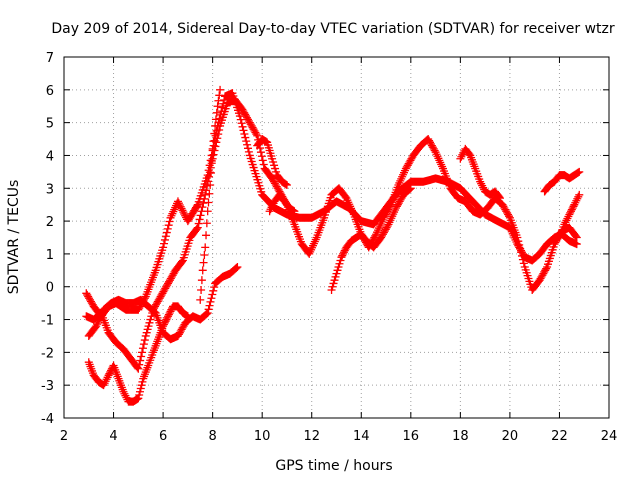 This screenshot has height=480, width=640. I want to click on x-tick-label: 2, so click(64, 436).